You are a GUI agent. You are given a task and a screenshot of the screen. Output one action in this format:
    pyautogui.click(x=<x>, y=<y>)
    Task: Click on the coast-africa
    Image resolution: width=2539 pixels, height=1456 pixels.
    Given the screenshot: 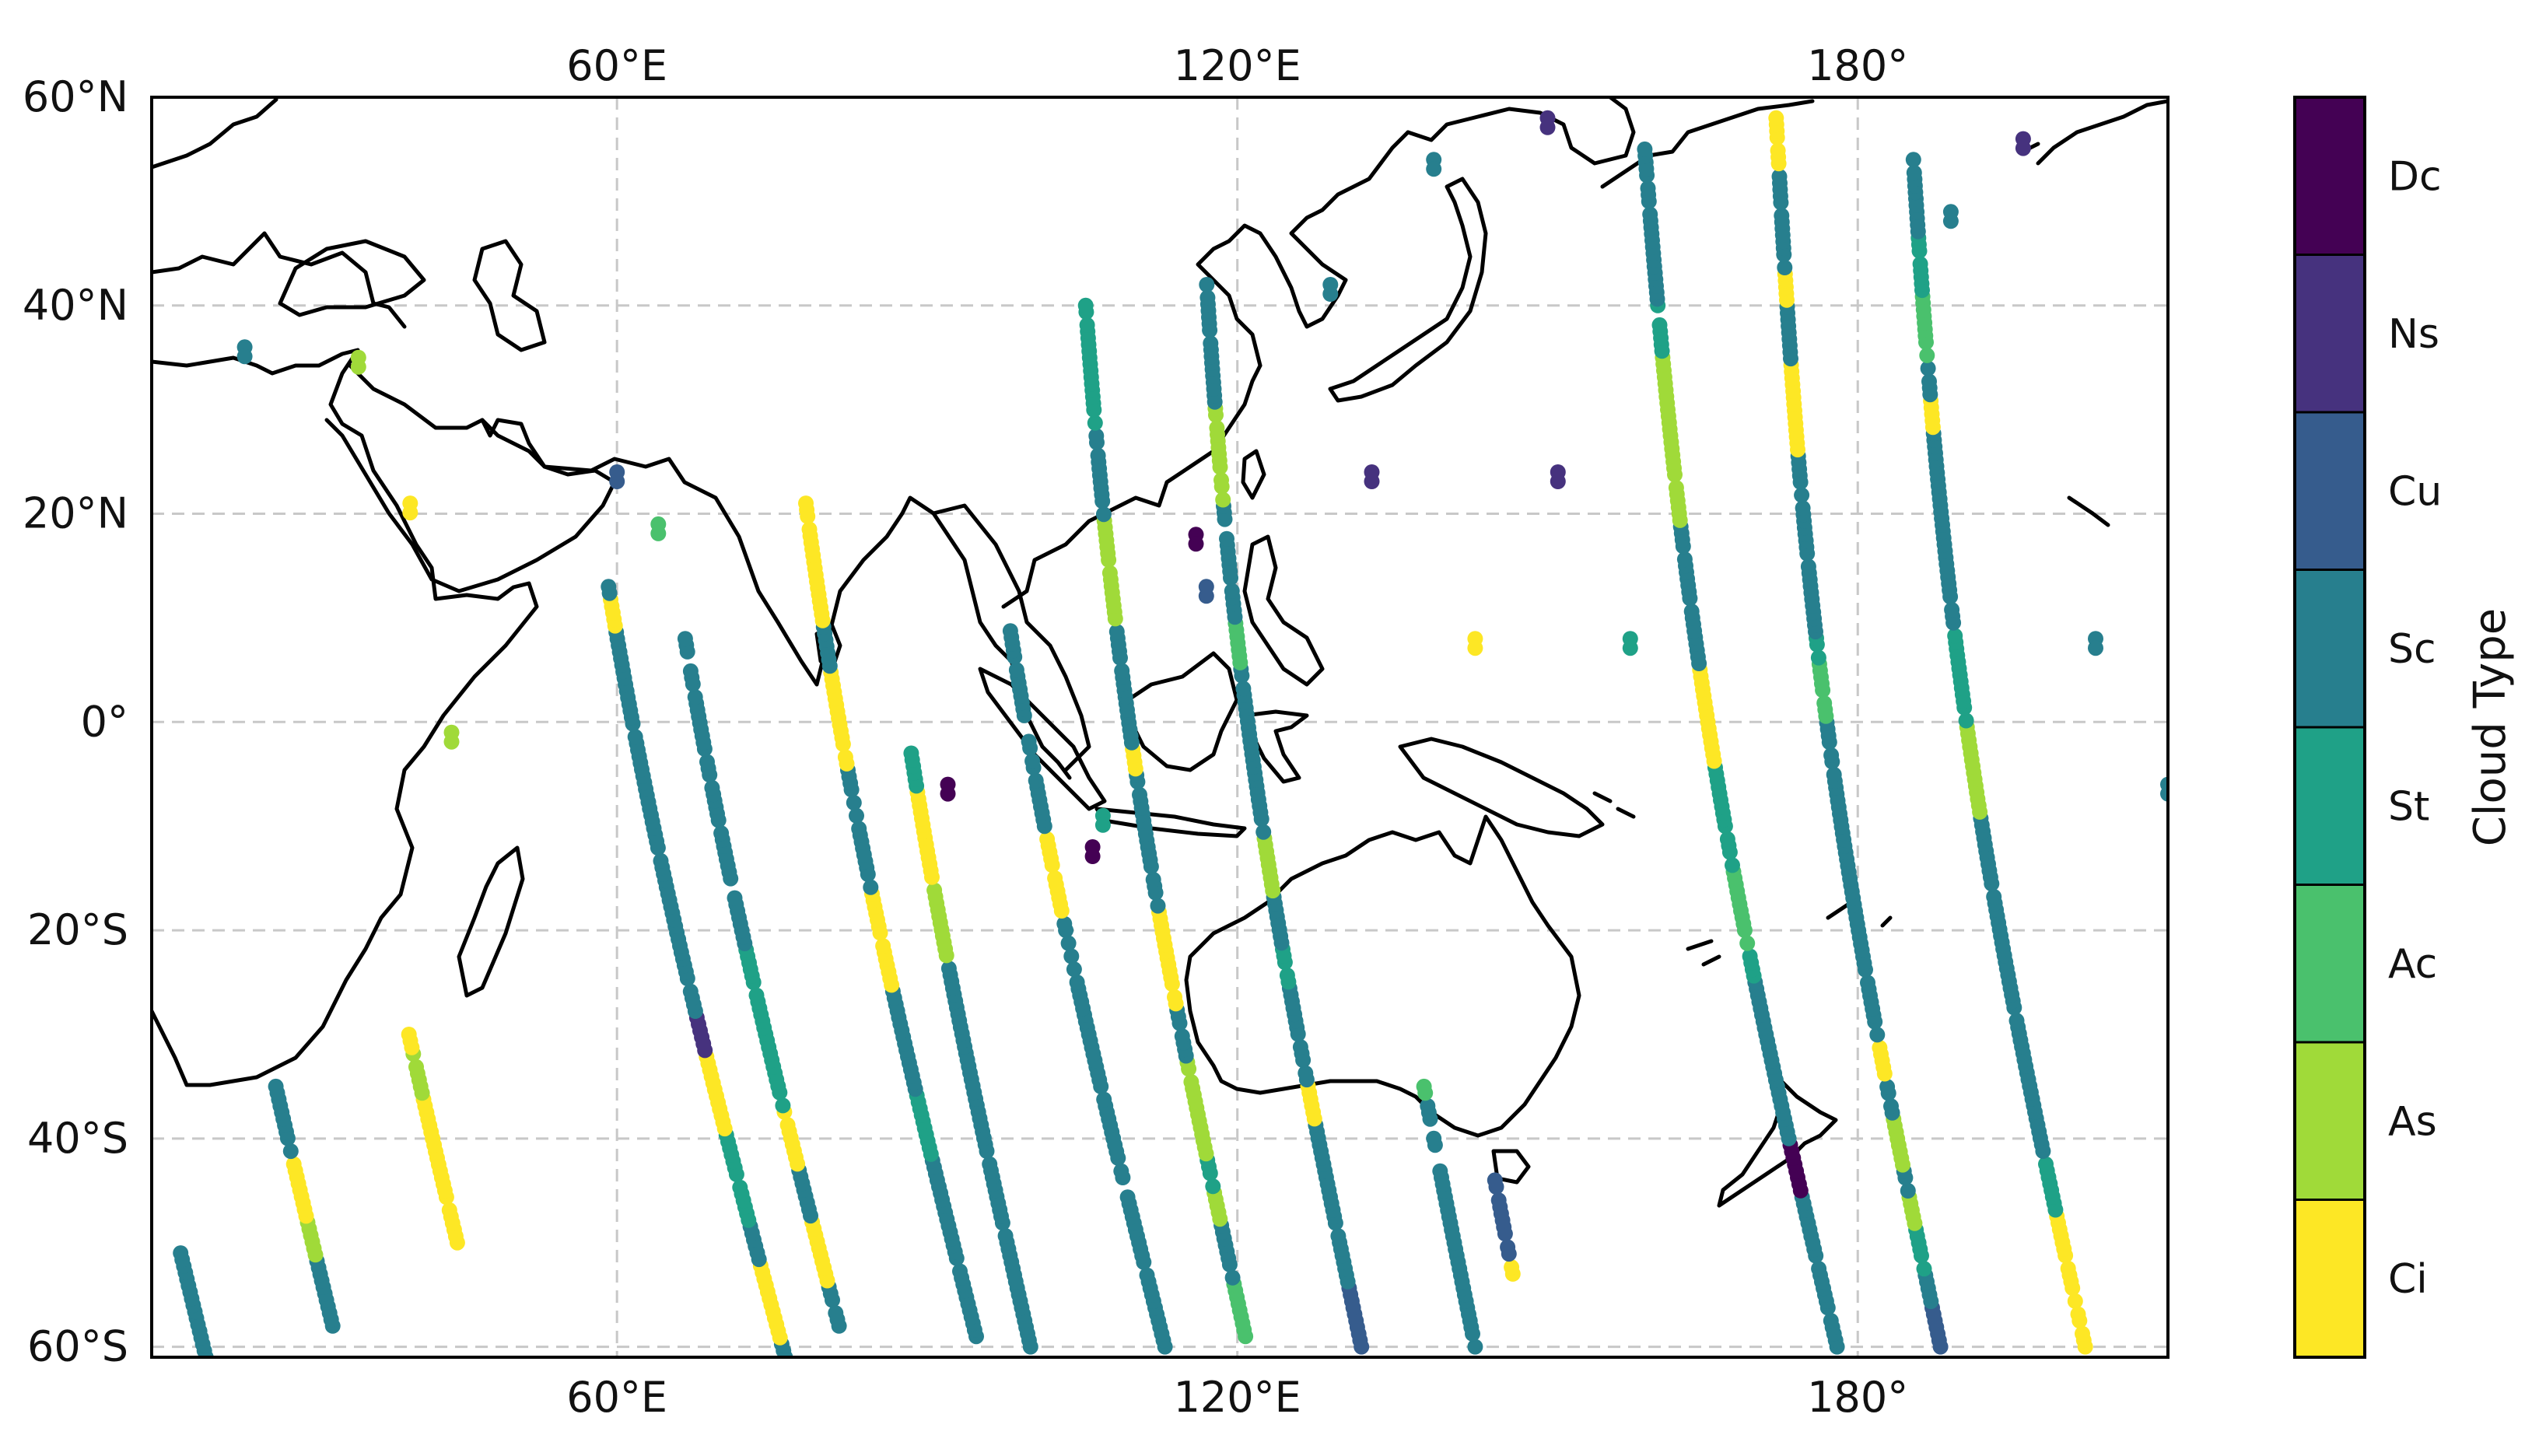 What is the action you would take?
    pyautogui.click(x=345, y=718)
    